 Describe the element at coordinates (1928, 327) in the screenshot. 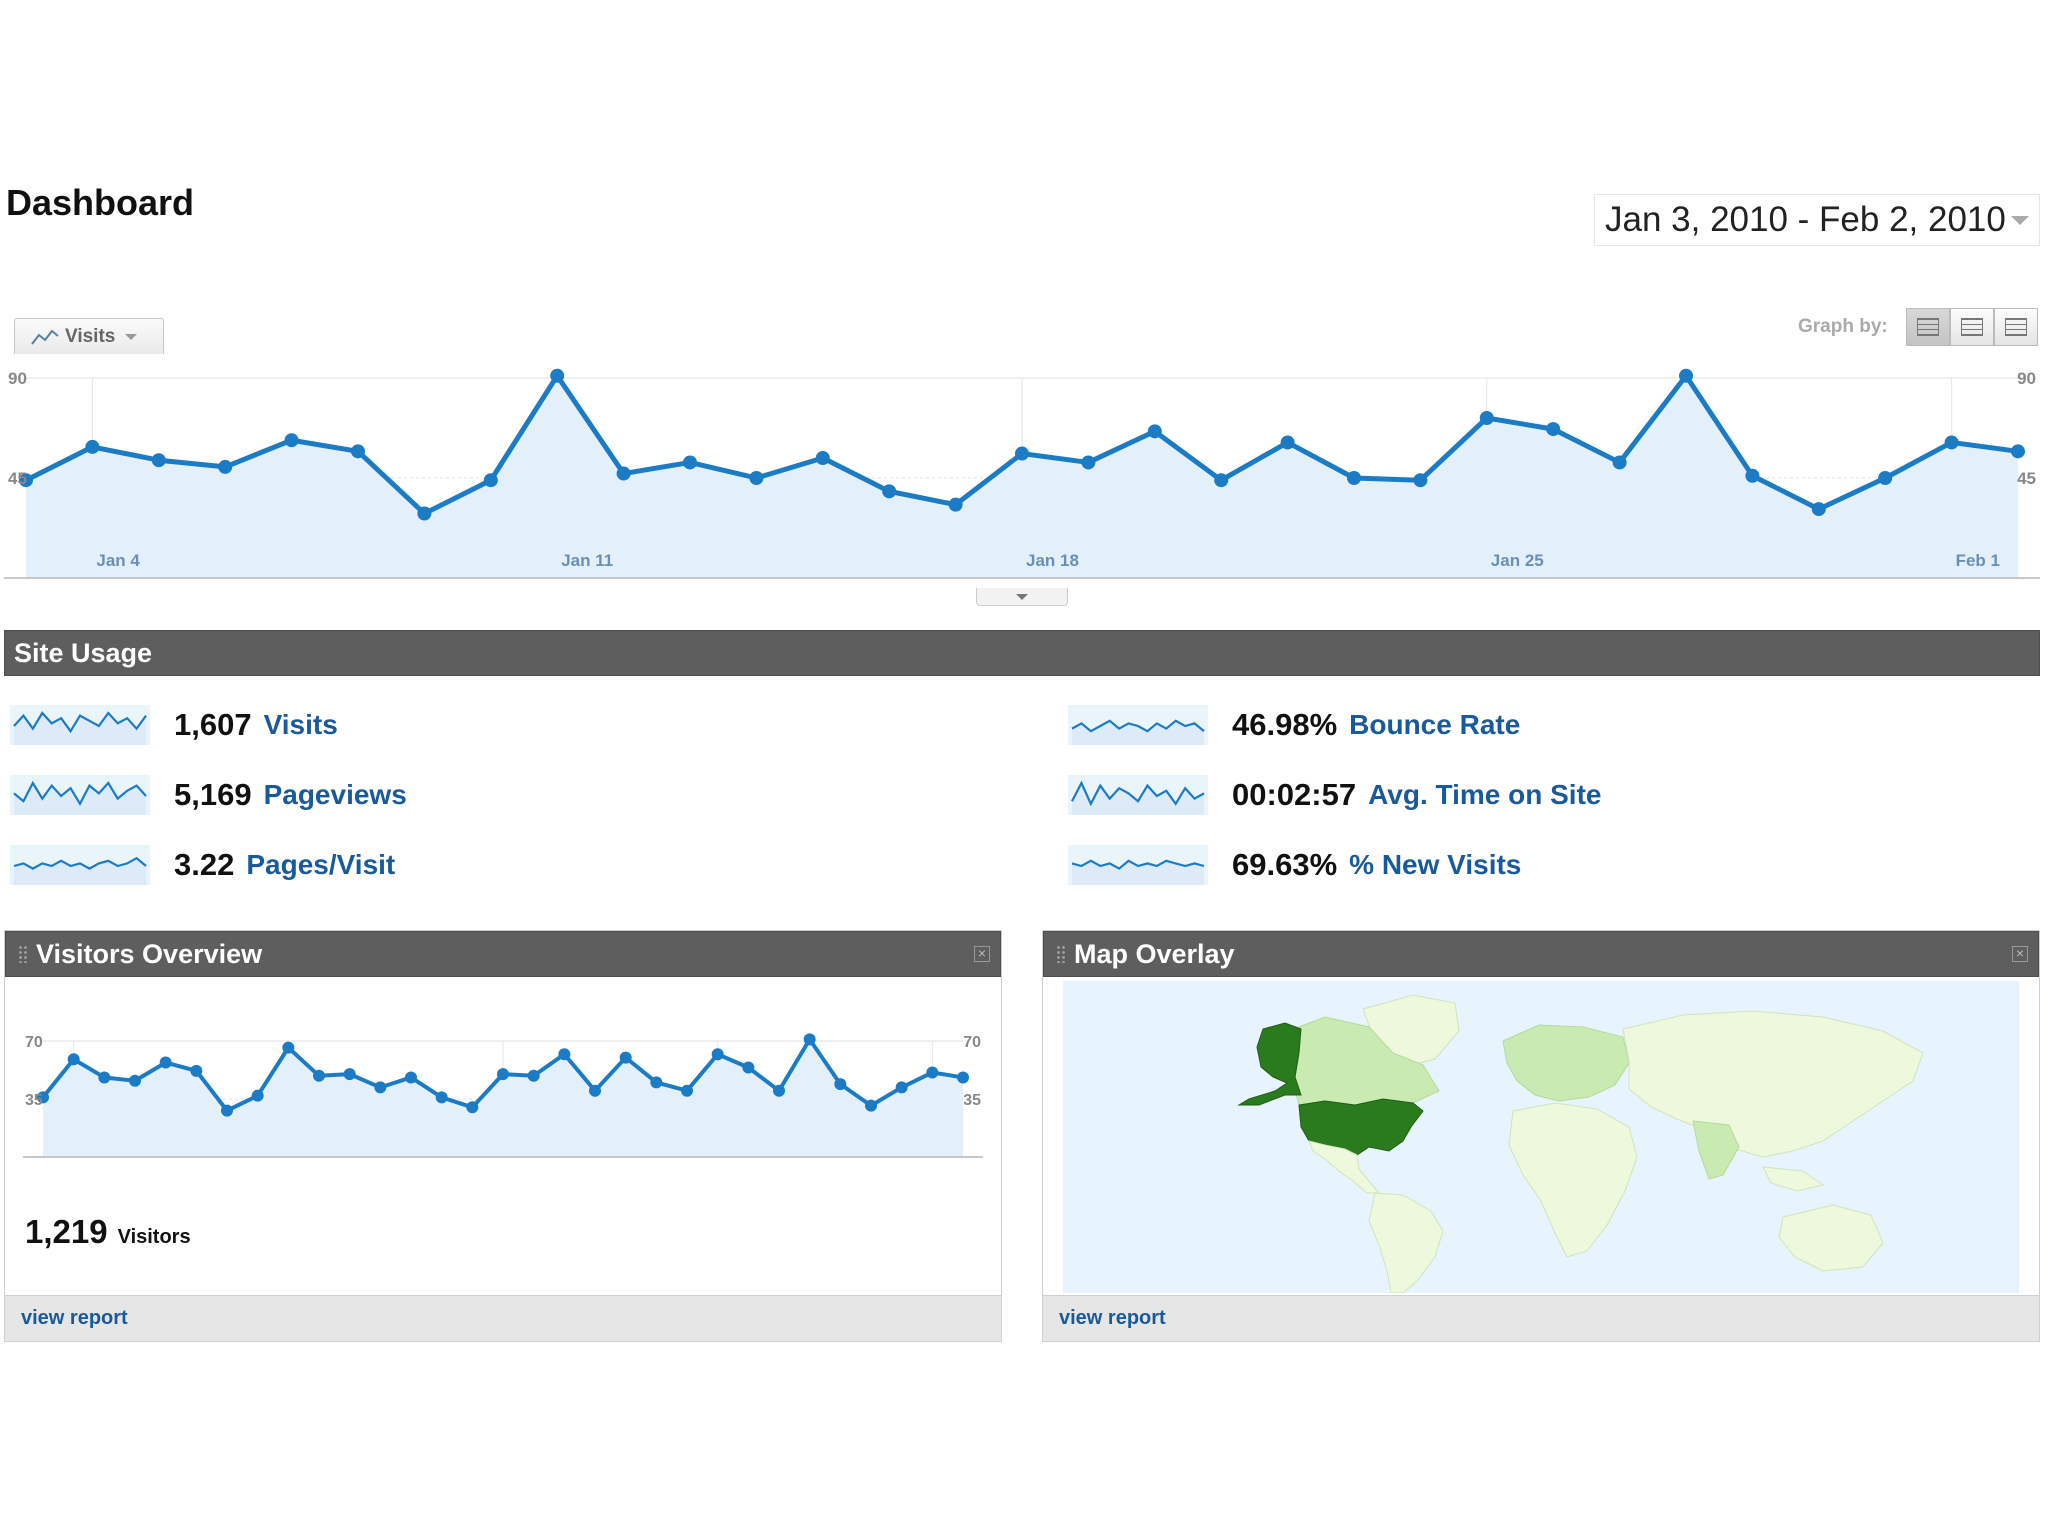

I see `graph-by-day-button` at that location.